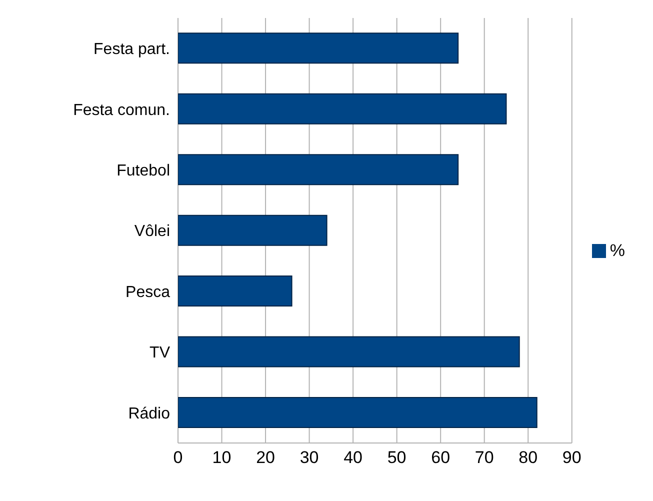 The height and width of the screenshot is (501, 653). What do you see at coordinates (143, 171) in the screenshot?
I see `y-tick-label: Futebol` at bounding box center [143, 171].